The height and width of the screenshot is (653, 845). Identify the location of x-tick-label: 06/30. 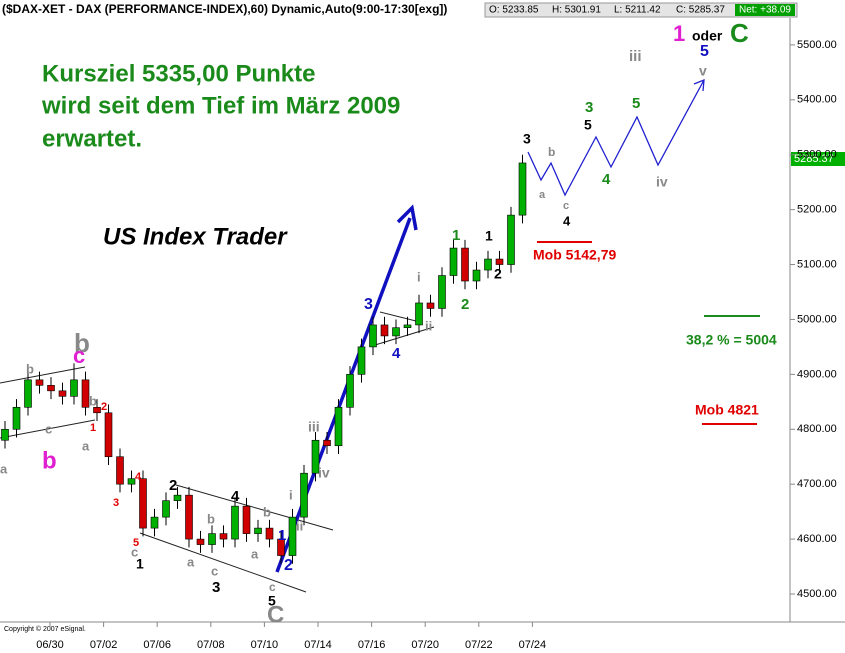
(50, 645).